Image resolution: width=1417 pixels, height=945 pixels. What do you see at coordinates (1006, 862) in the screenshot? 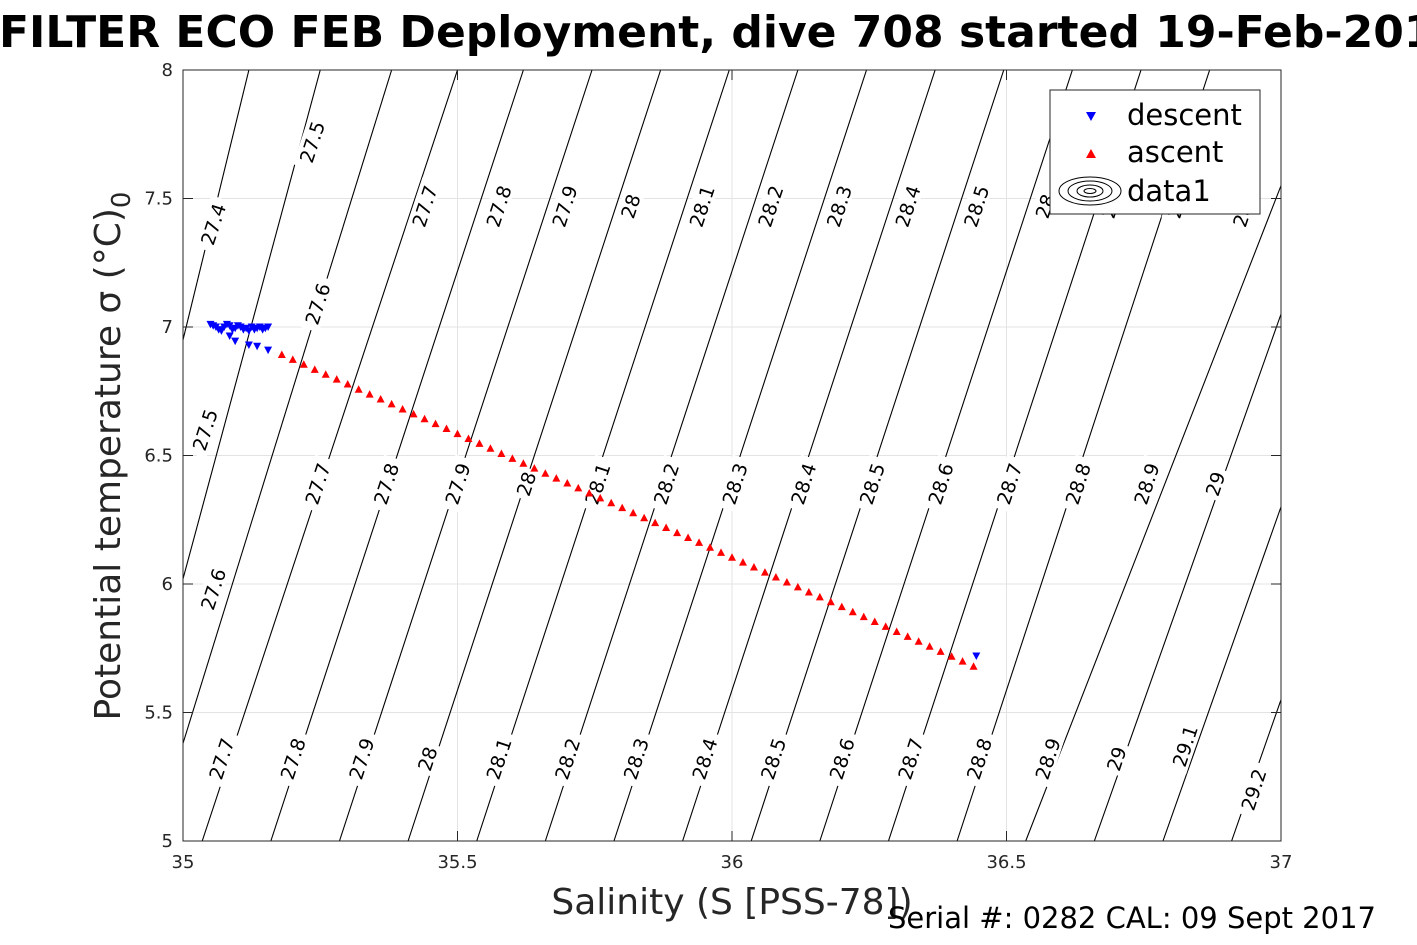
I see `x-tick-label: 36.5` at bounding box center [1006, 862].